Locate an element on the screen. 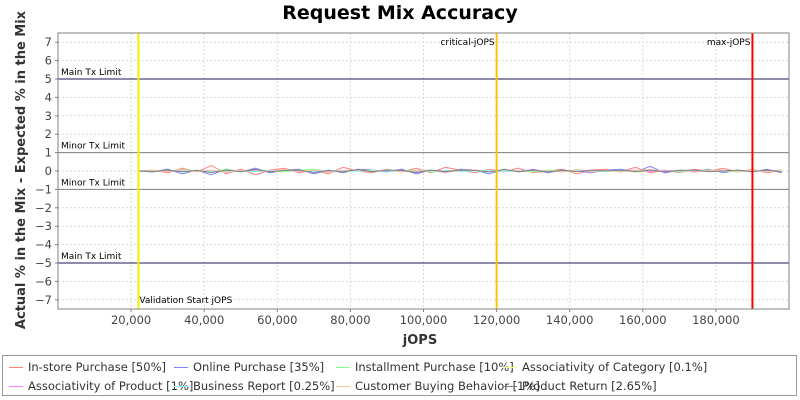 The image size is (800, 400). y-tick-label: −3 is located at coordinates (43, 226).